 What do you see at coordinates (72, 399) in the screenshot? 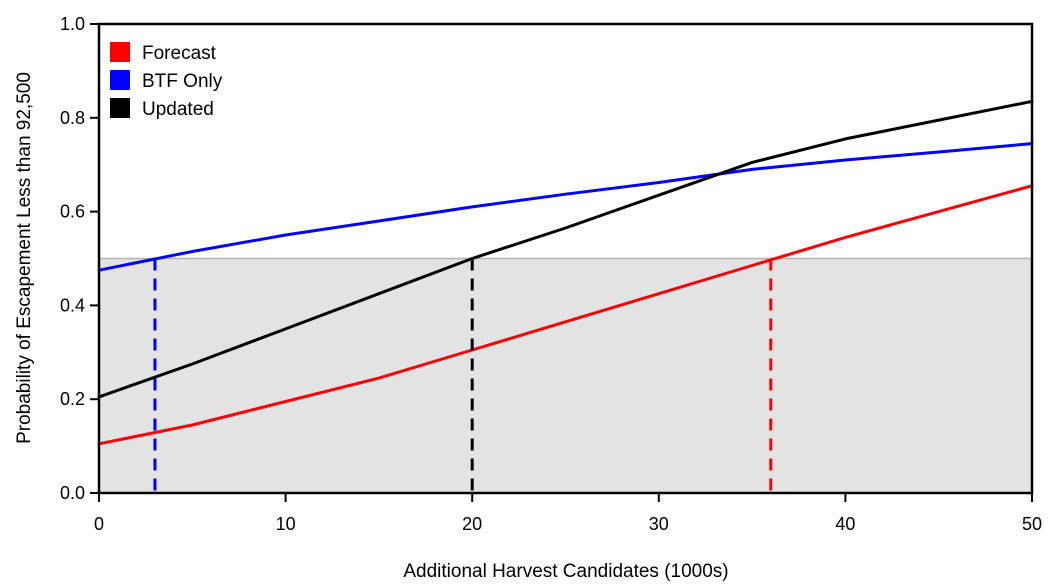
I see `y-tick-label: 0.2` at bounding box center [72, 399].